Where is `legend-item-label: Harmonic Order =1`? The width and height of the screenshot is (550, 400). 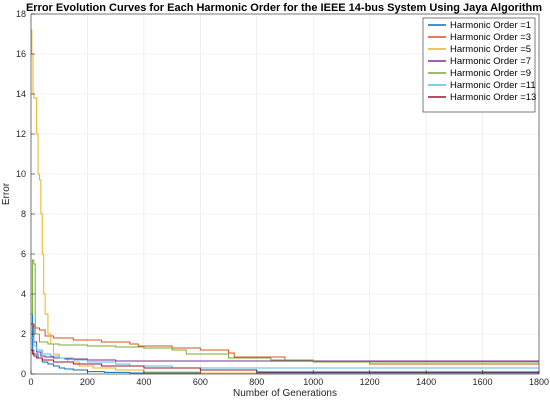
legend-item-label: Harmonic Order =1 is located at coordinates (490, 25).